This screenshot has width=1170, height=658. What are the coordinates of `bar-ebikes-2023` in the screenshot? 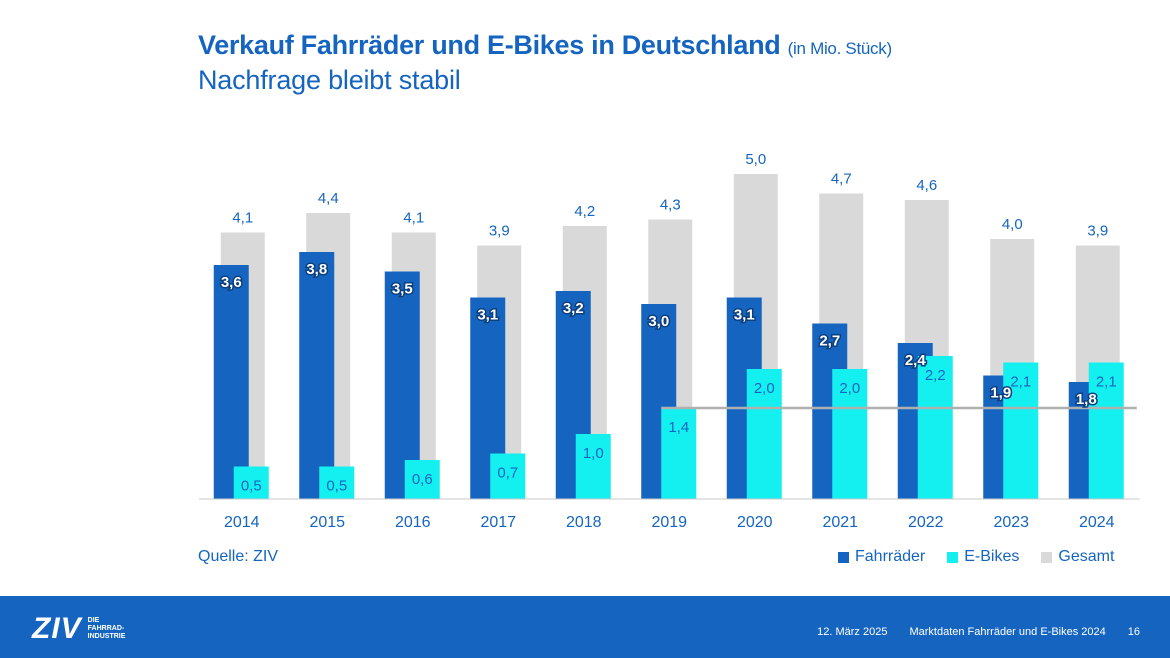 It's located at (1021, 430).